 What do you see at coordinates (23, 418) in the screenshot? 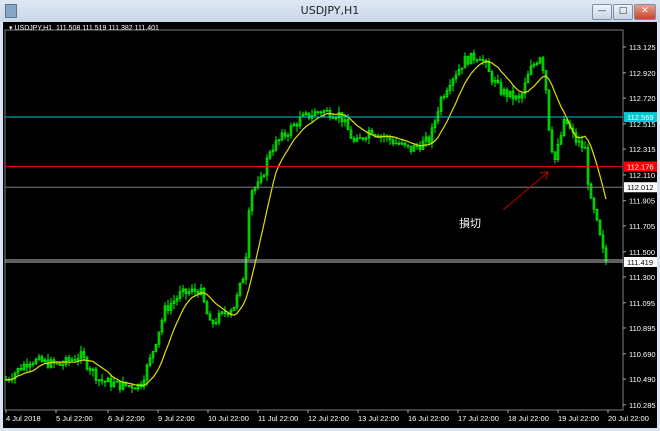
I see `time-label: 4 Jul 2018` at bounding box center [23, 418].